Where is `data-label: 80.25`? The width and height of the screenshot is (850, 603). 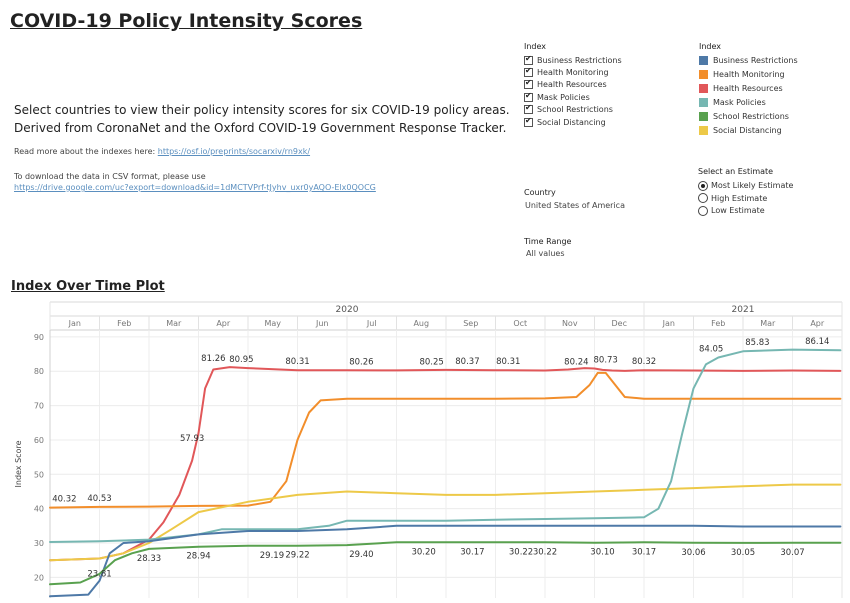
data-label: 80.25 is located at coordinates (431, 362).